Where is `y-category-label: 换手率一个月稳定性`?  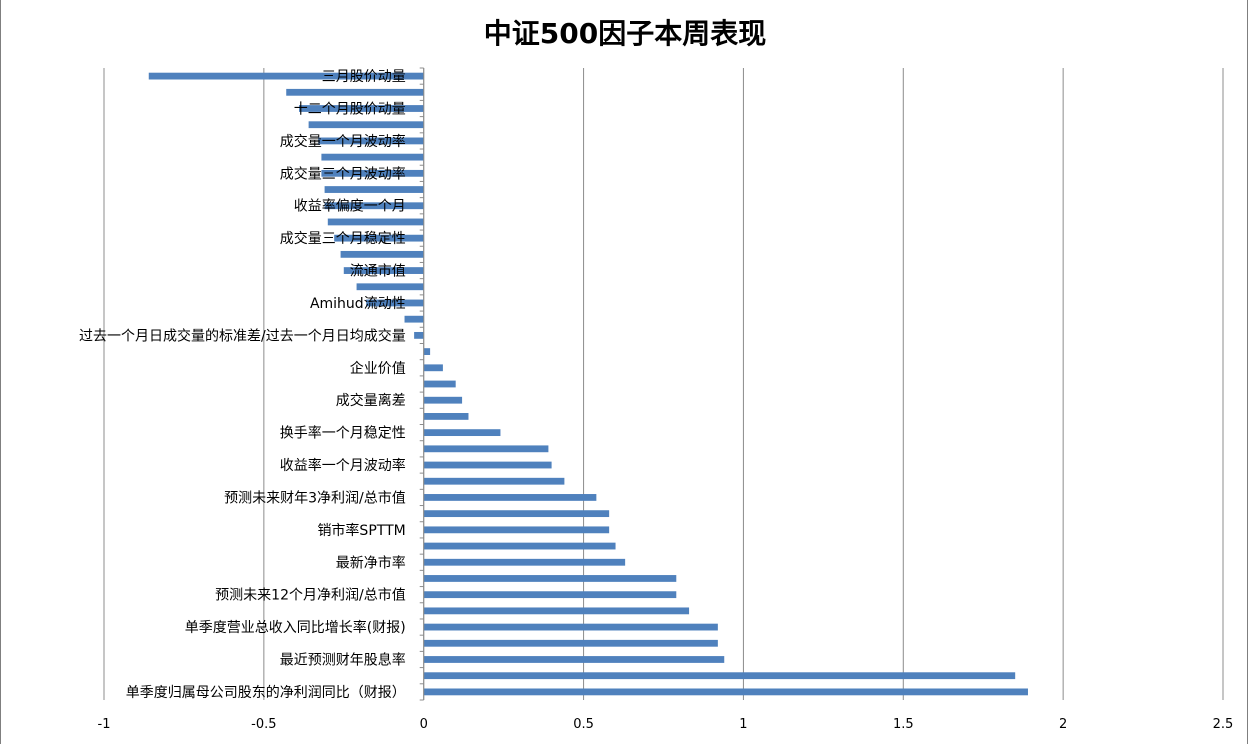
y-category-label: 换手率一个月稳定性 is located at coordinates (343, 433).